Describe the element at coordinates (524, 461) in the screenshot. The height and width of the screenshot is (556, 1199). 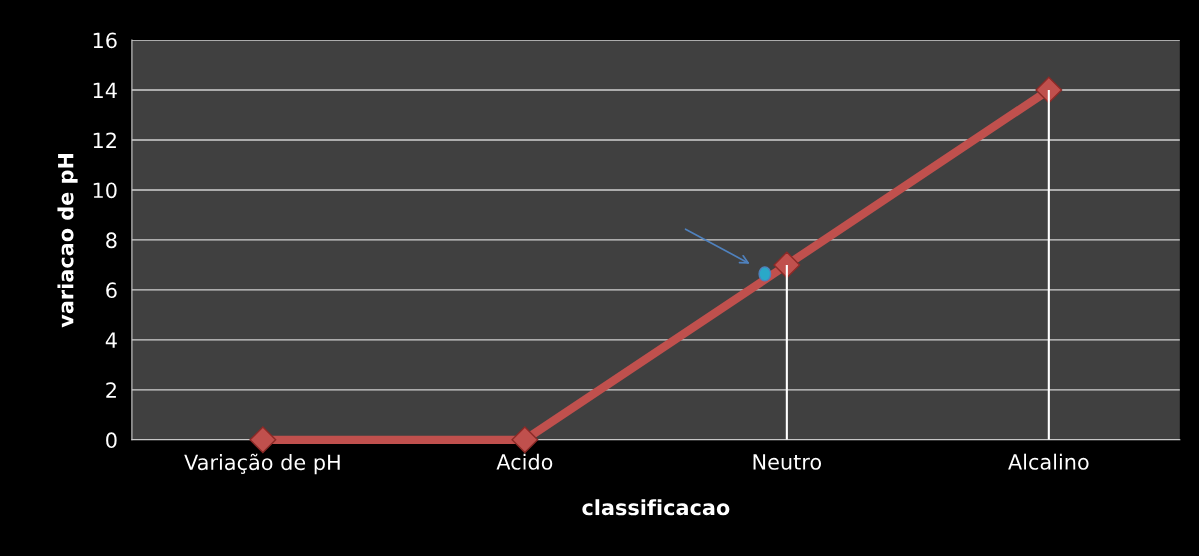
I see `x-tick-label: Acido` at that location.